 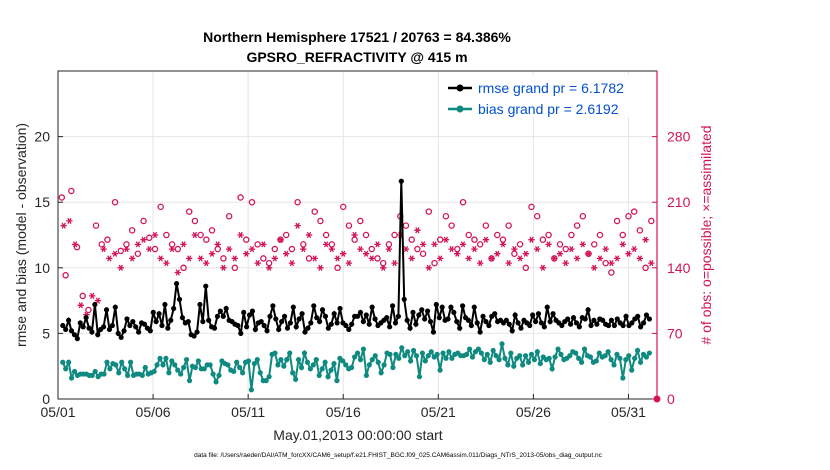 I want to click on right-tick-label: 140, so click(x=679, y=268).